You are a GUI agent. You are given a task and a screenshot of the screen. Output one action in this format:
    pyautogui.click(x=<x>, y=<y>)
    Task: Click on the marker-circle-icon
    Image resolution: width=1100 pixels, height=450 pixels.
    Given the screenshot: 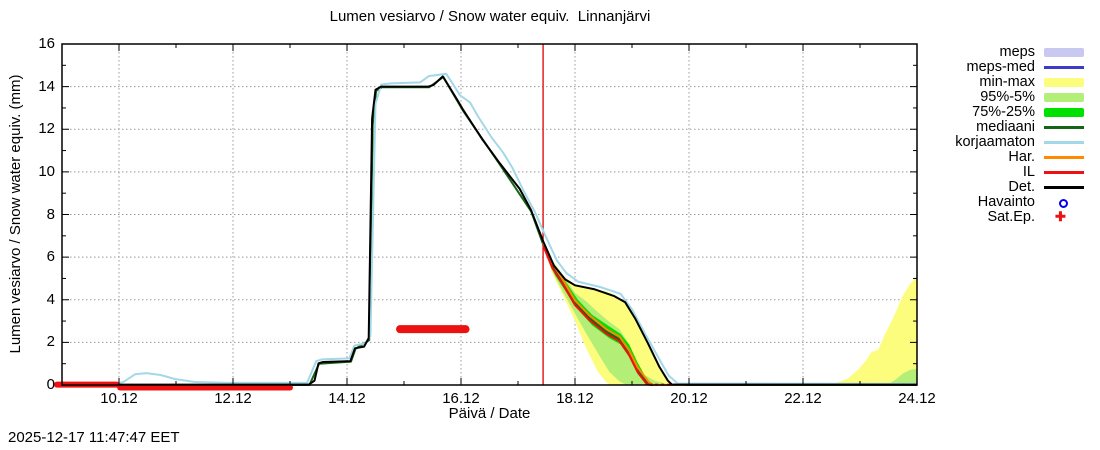 What is the action you would take?
    pyautogui.click(x=1065, y=202)
    